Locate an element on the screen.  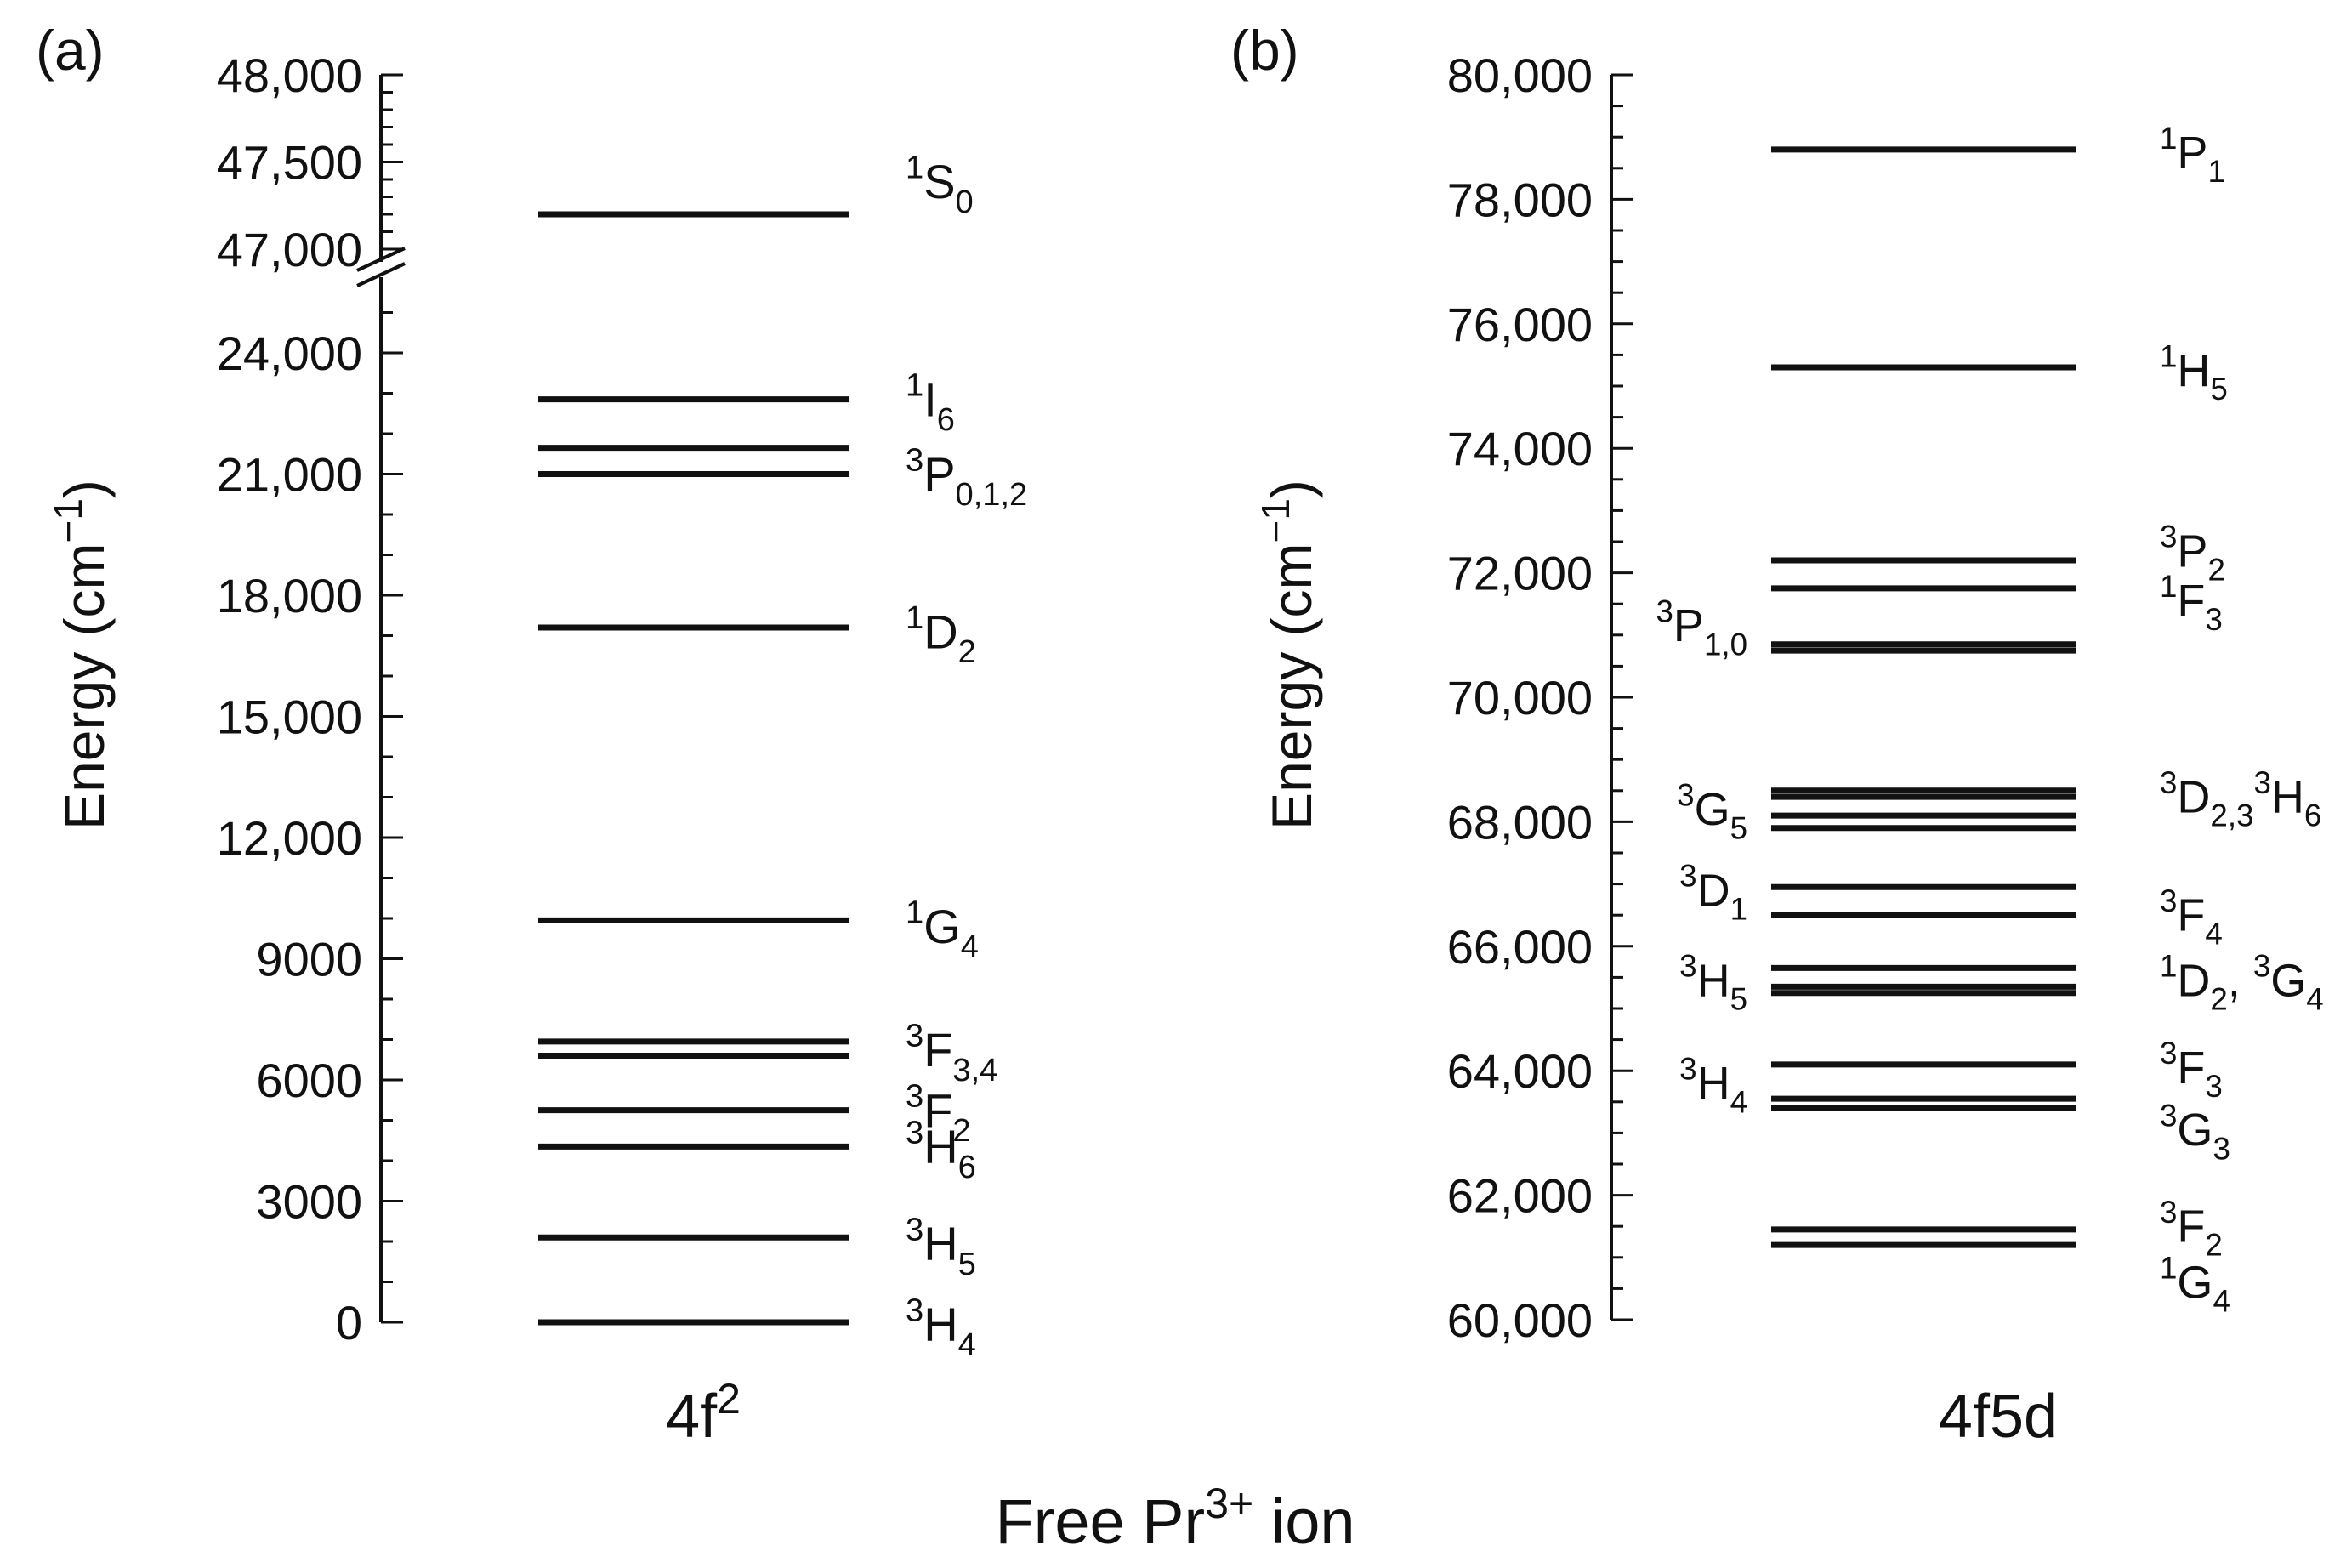
panel-b-ylabel-sup: −1 is located at coordinates (1275, 520).